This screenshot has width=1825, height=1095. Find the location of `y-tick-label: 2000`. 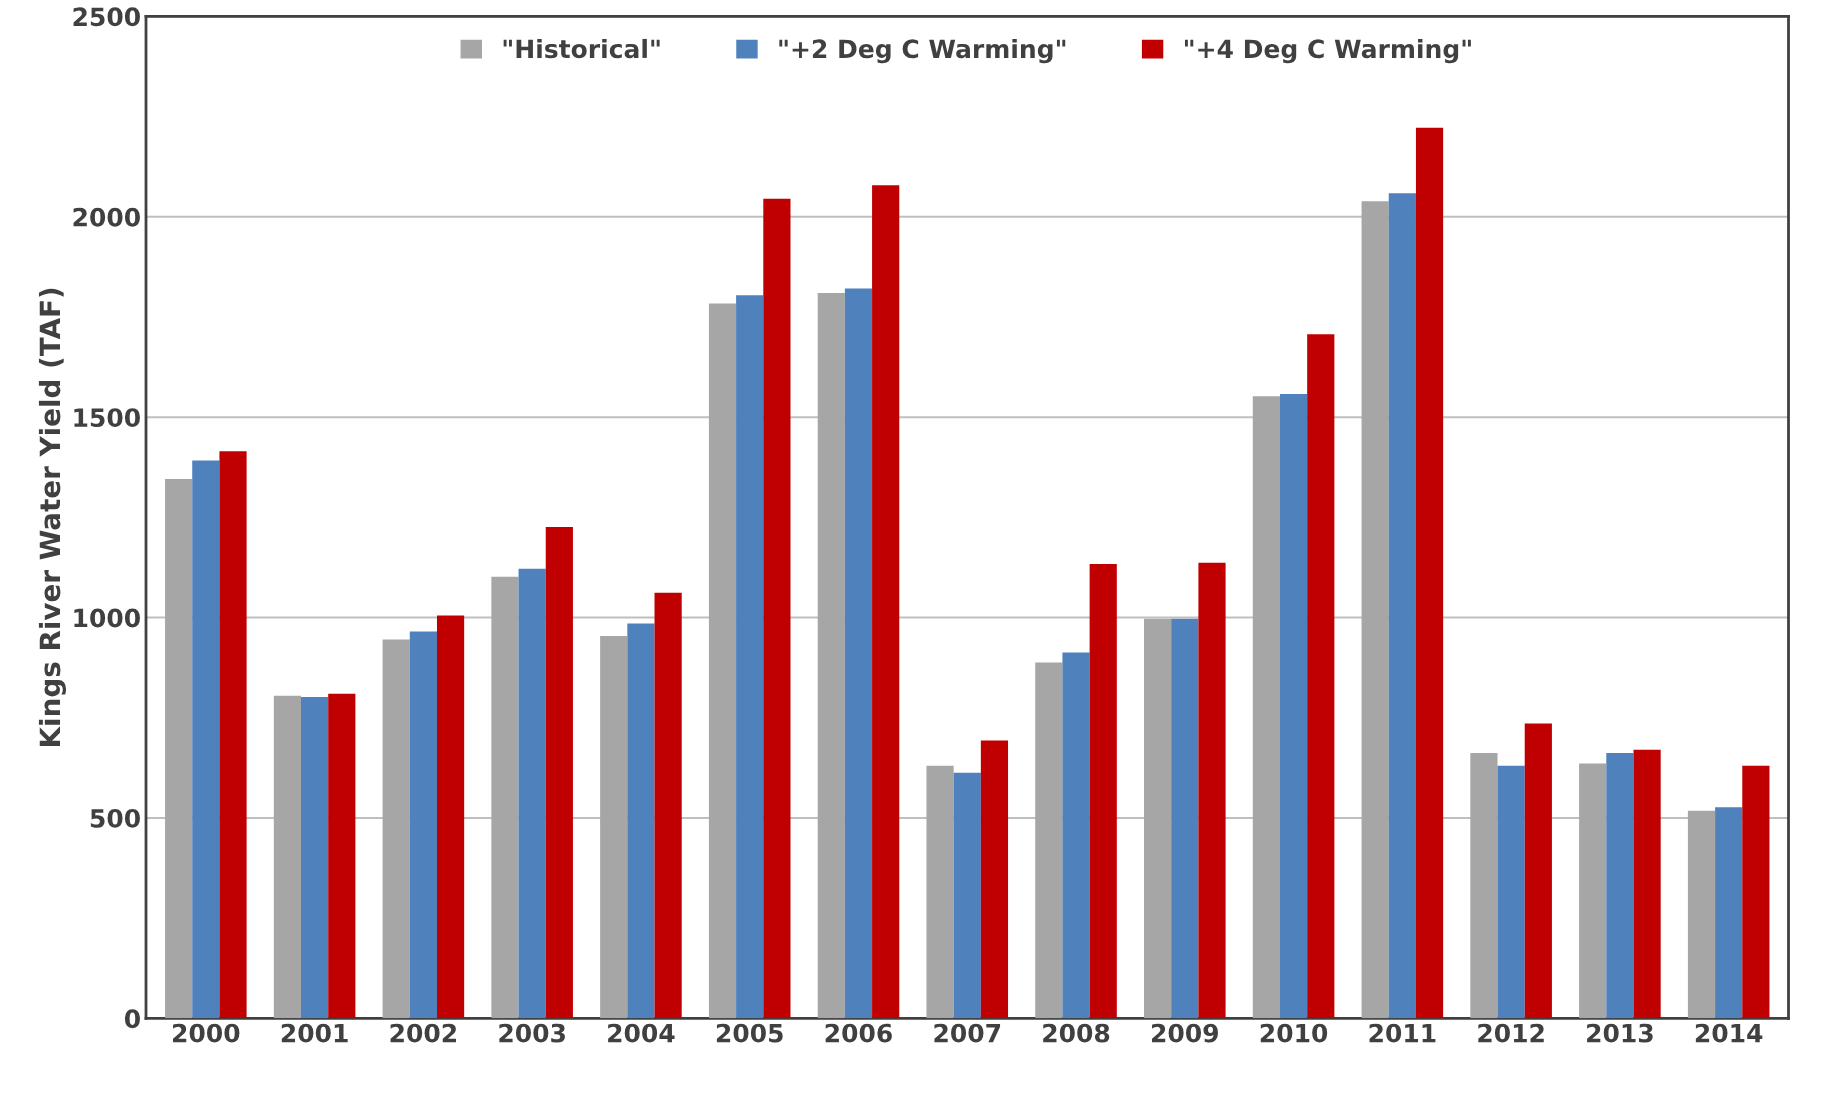

y-tick-label: 2000 is located at coordinates (106, 217).